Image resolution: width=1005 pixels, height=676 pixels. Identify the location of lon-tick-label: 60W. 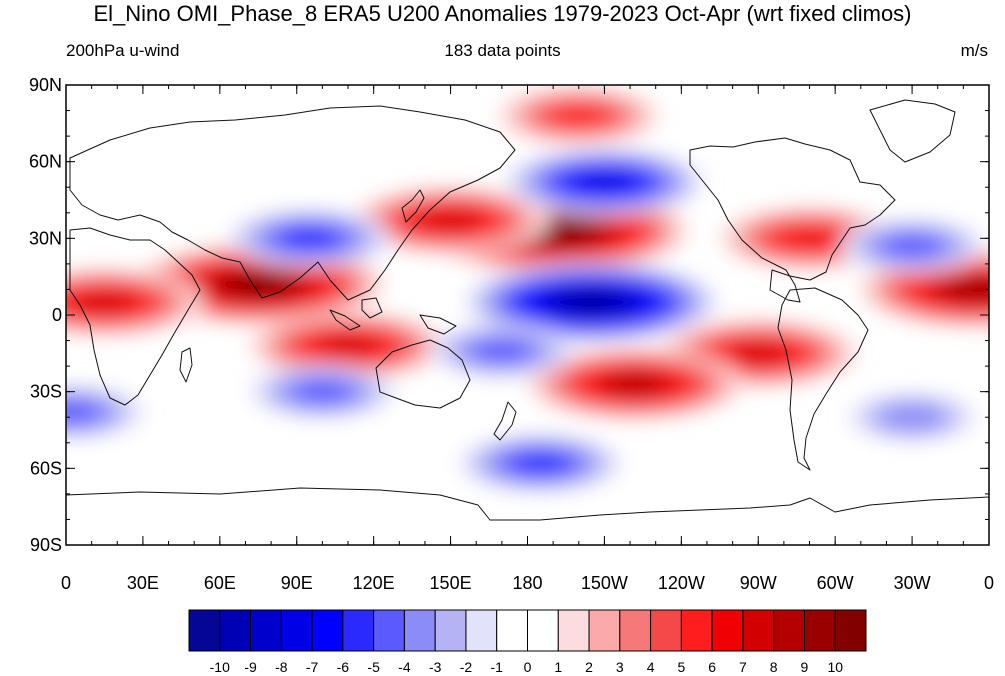
(835, 583).